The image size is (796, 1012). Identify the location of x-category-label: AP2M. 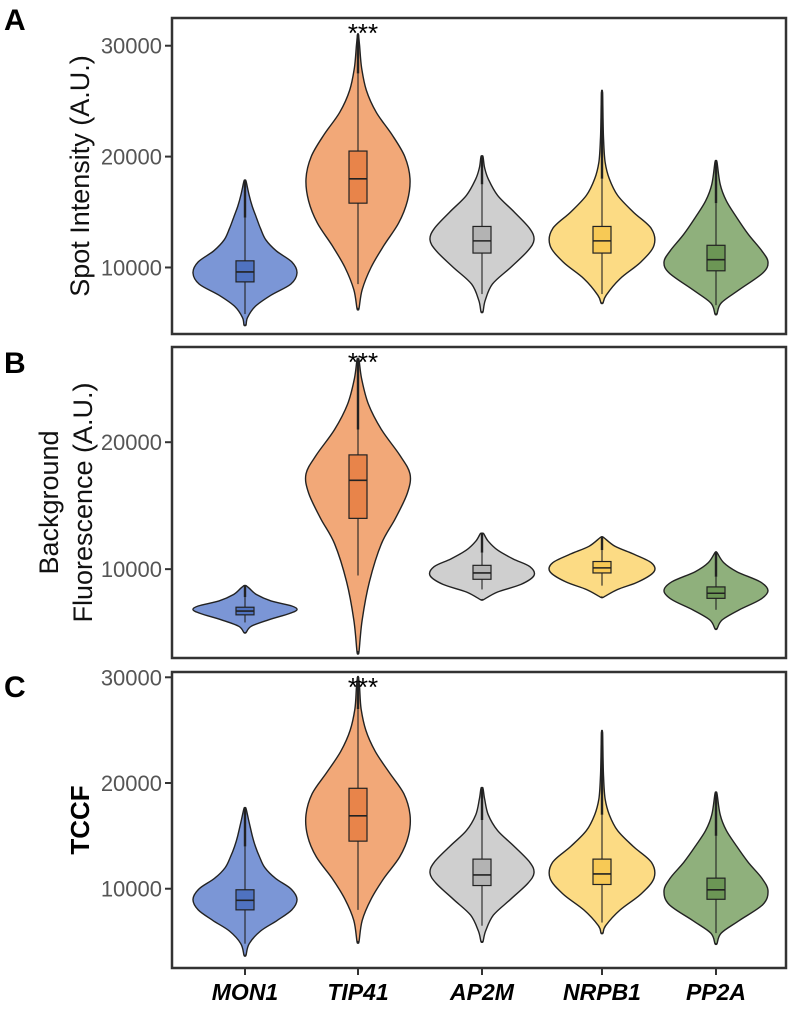
(482, 992).